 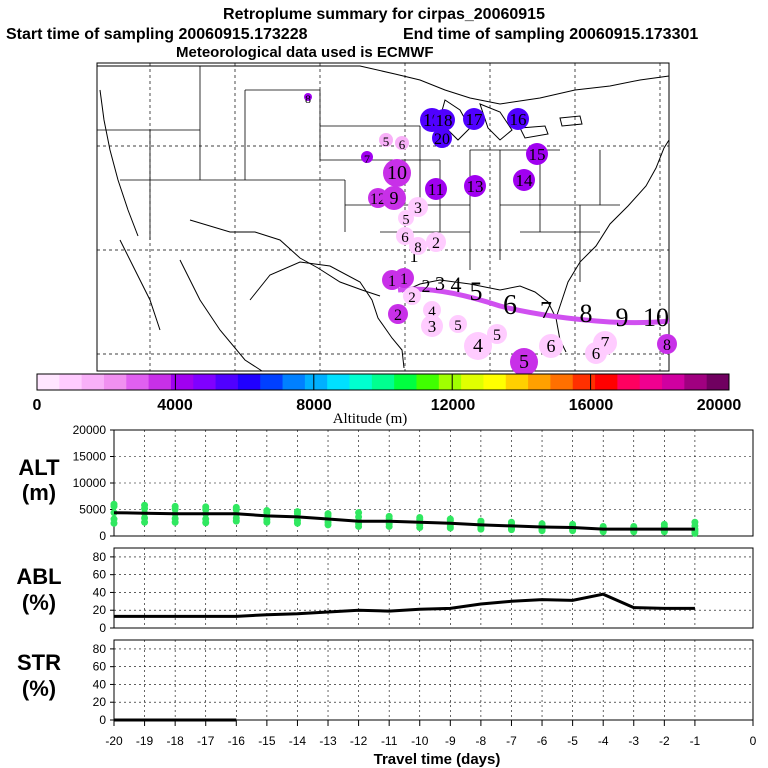 What do you see at coordinates (612, 229) in the screenshot?
I see `east-coast` at bounding box center [612, 229].